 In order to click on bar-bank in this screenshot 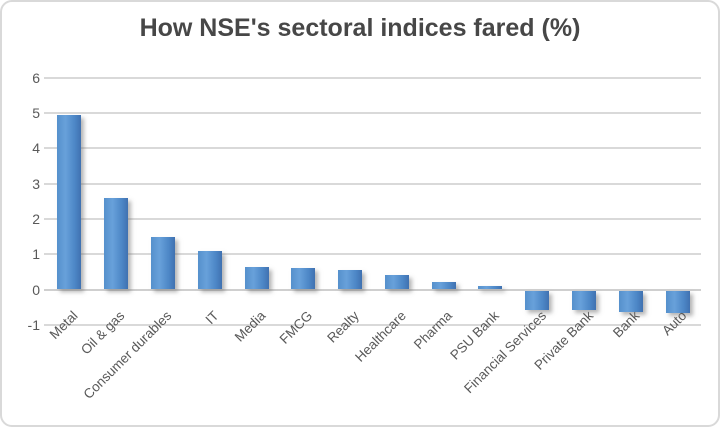, I will do `click(630, 301)`.